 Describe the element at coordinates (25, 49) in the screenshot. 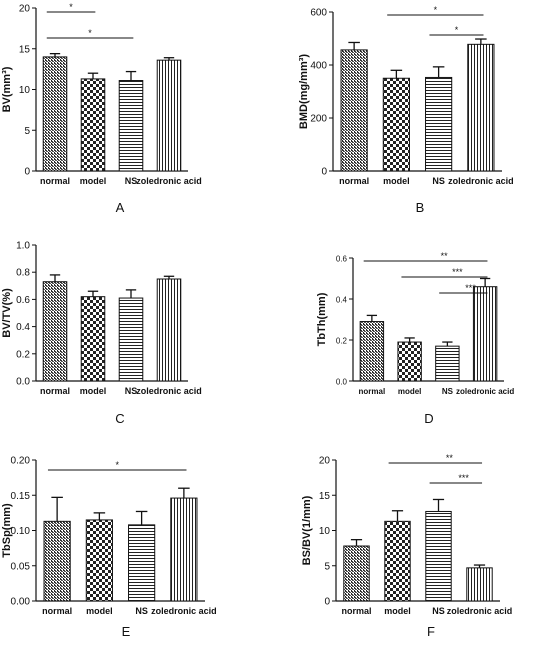

I see `panel-a-ytick-label: 15` at that location.